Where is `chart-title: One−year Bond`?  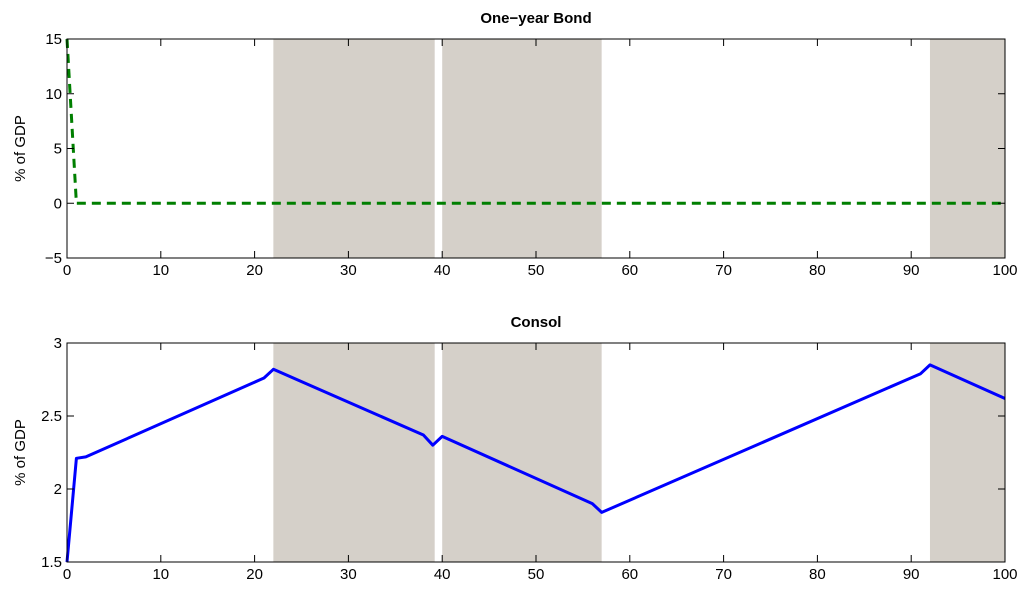 chart-title: One−year Bond is located at coordinates (535, 18).